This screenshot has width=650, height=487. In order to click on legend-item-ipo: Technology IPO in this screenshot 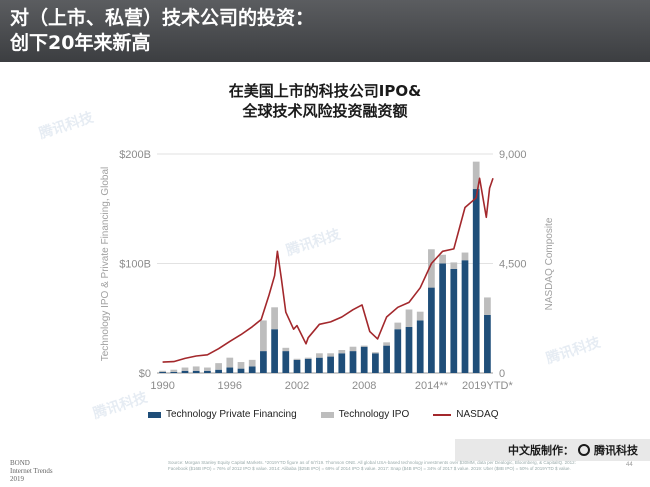, I will do `click(365, 414)`.